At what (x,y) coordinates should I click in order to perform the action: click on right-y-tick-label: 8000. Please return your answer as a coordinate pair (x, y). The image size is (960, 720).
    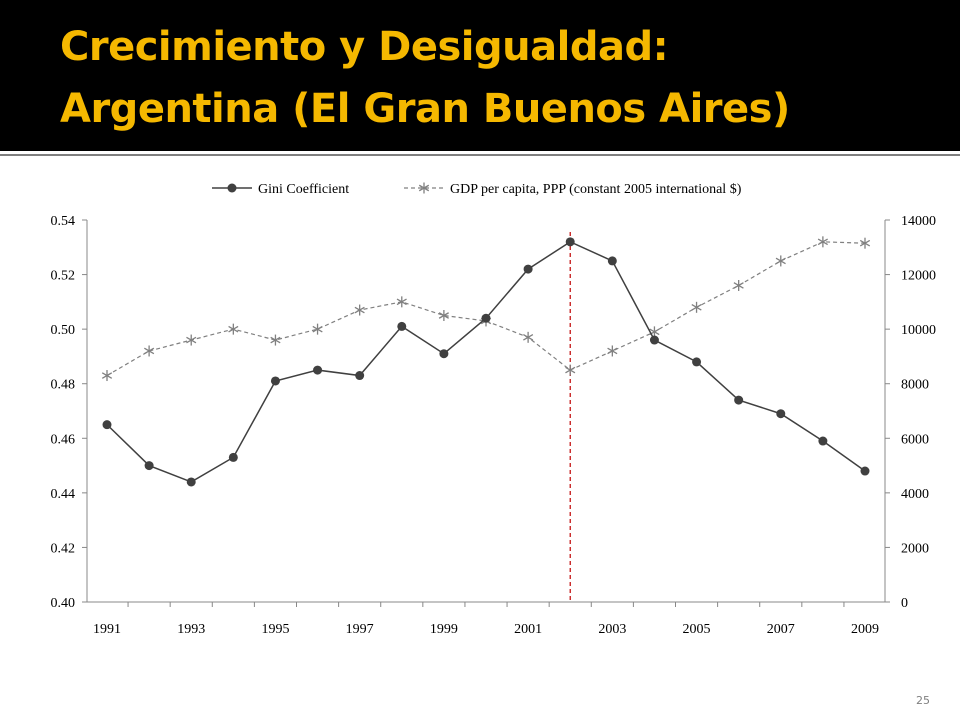
    Looking at the image, I should click on (915, 385).